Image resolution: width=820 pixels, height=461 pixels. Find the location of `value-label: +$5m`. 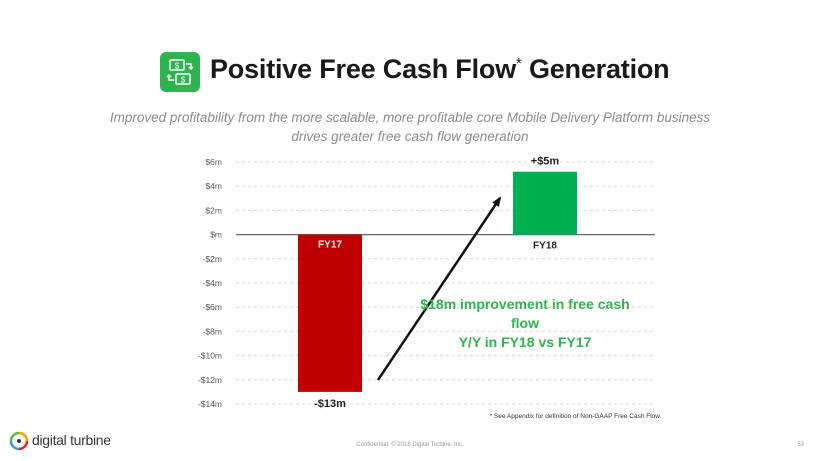

value-label: +$5m is located at coordinates (545, 162).